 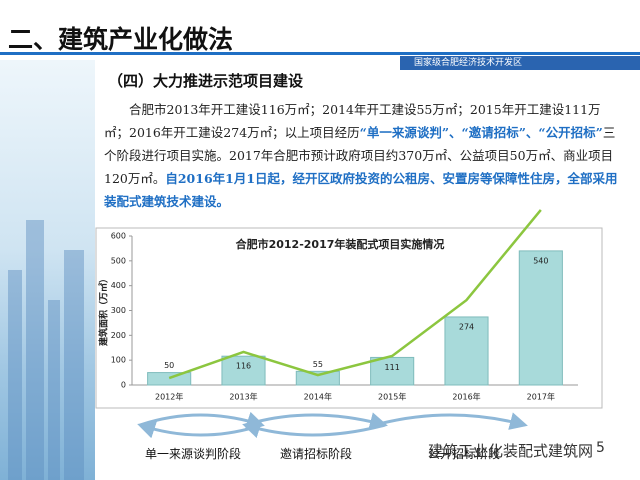 What do you see at coordinates (47, 270) in the screenshot?
I see `city-image` at bounding box center [47, 270].